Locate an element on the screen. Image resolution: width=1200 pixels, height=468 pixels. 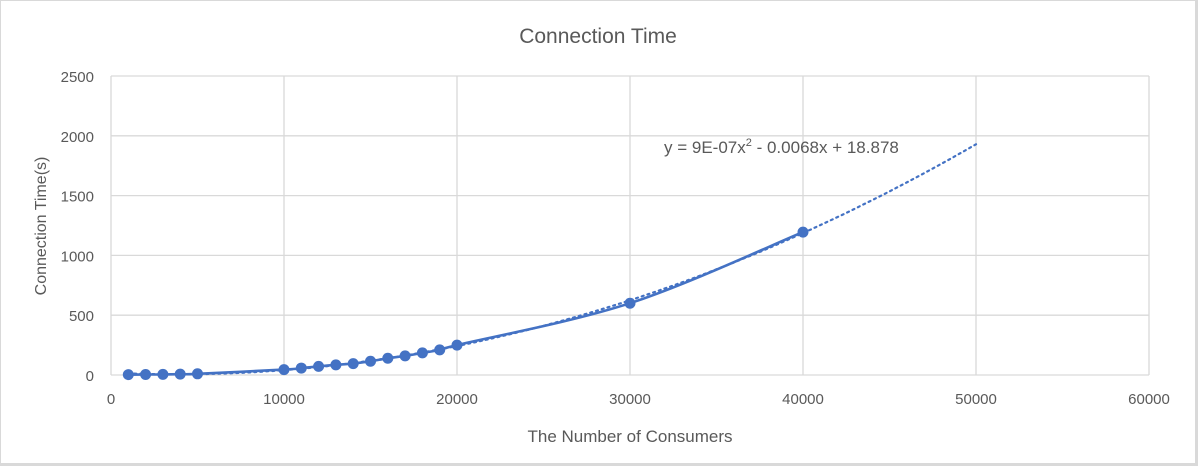
x-tick-label: 0 is located at coordinates (111, 399).